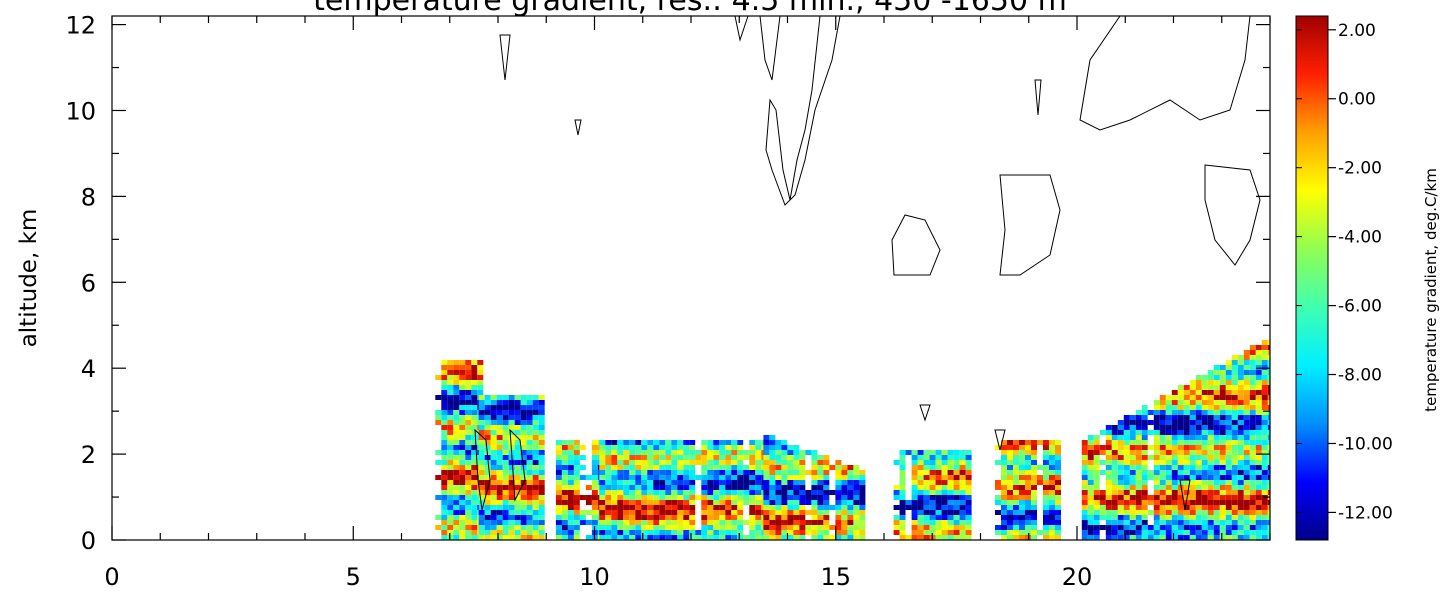 The image size is (1445, 596). I want to click on colorbar-tick-label: -10.00, so click(1365, 444).